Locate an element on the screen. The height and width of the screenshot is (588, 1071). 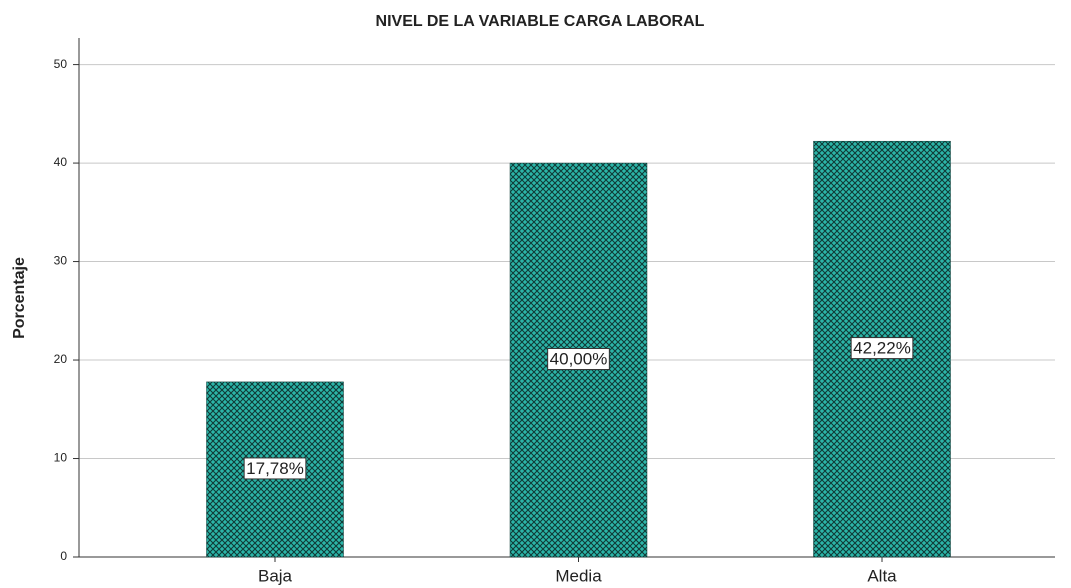
y-tick-label: 0 is located at coordinates (63, 556).